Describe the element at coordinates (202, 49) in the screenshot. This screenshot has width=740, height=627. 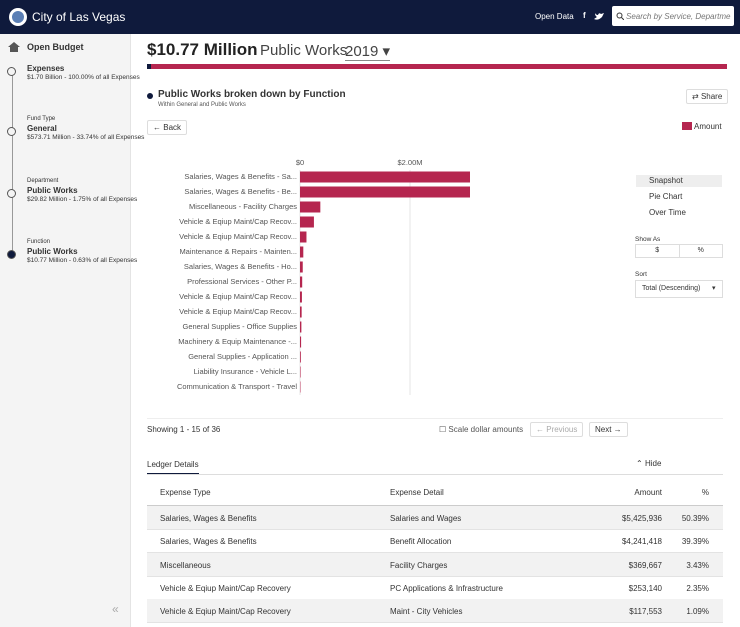
I see `header-amount: $10.77 Million` at that location.